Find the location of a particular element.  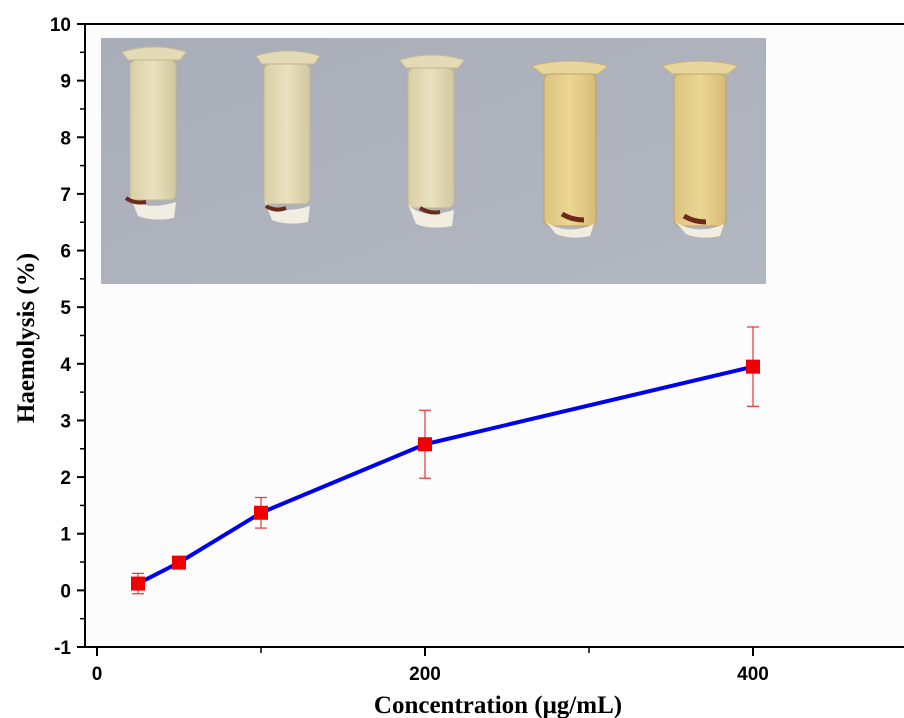

x-tick-label: 400 is located at coordinates (753, 674).